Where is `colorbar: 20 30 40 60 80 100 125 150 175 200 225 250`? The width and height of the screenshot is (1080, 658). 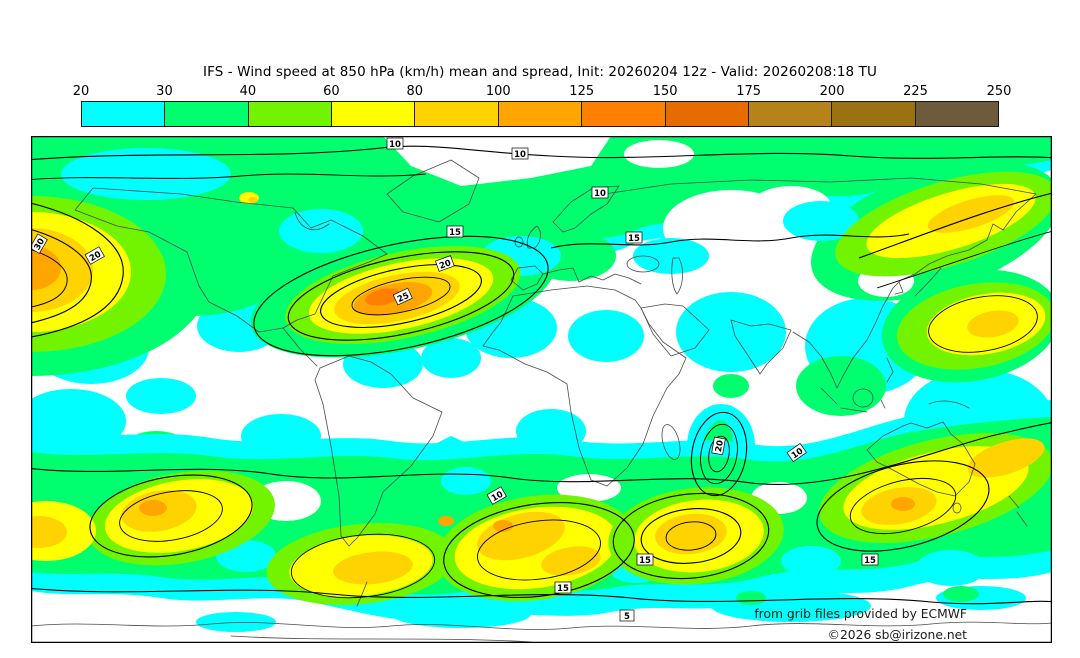
colorbar: 20 30 40 60 80 100 125 150 175 200 225 250 is located at coordinates (542, 107).